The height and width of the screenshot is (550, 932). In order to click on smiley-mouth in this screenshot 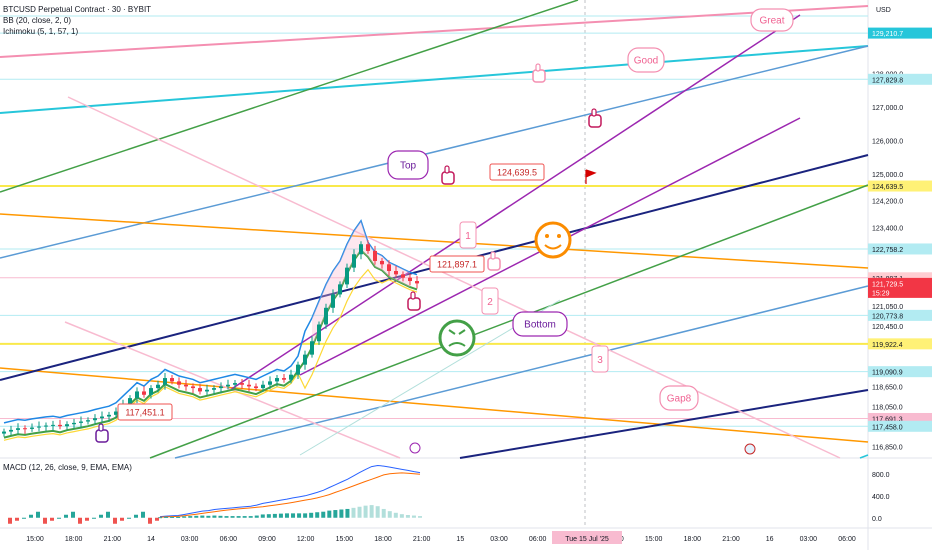, I will do `click(553, 247)`.